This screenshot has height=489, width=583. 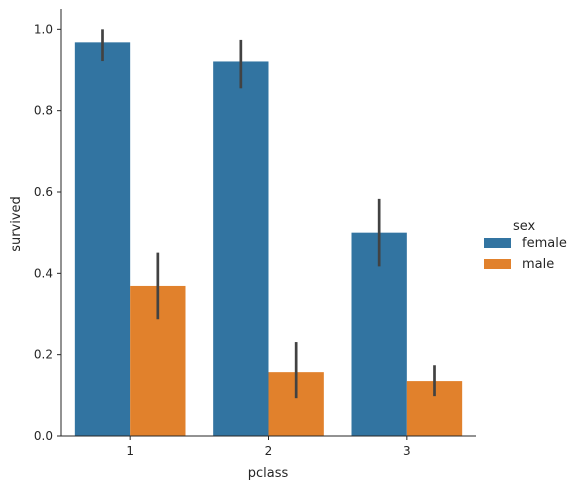 What do you see at coordinates (497, 243) in the screenshot?
I see `legend-swatch-female` at bounding box center [497, 243].